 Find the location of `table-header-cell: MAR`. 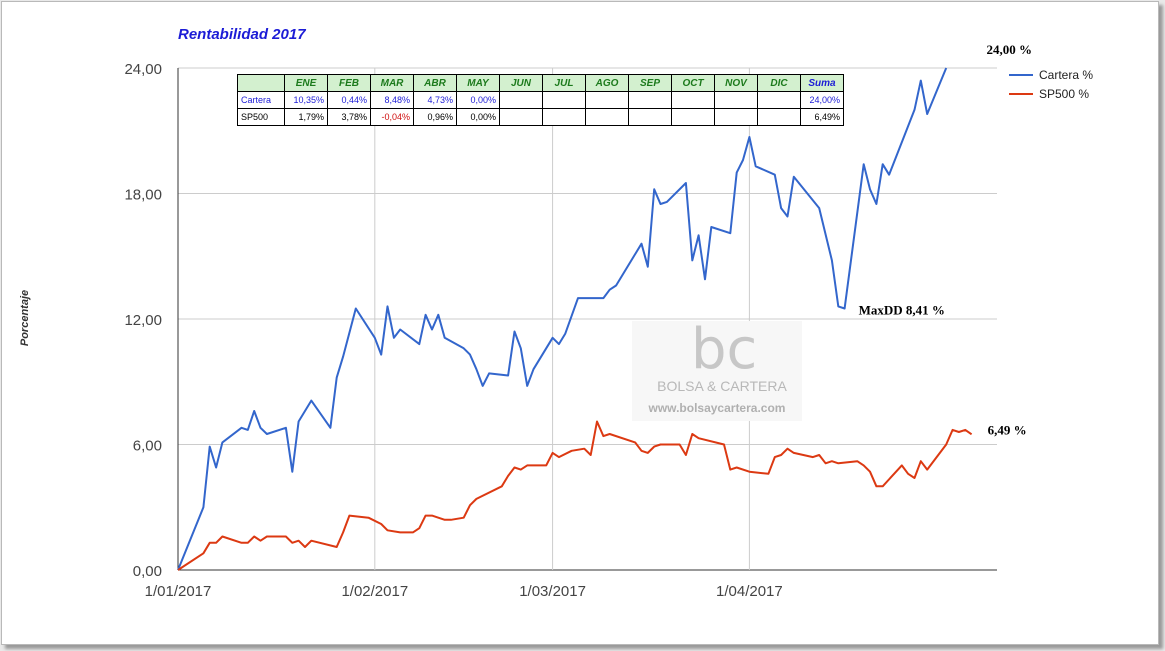

table-header-cell: MAR is located at coordinates (392, 83).